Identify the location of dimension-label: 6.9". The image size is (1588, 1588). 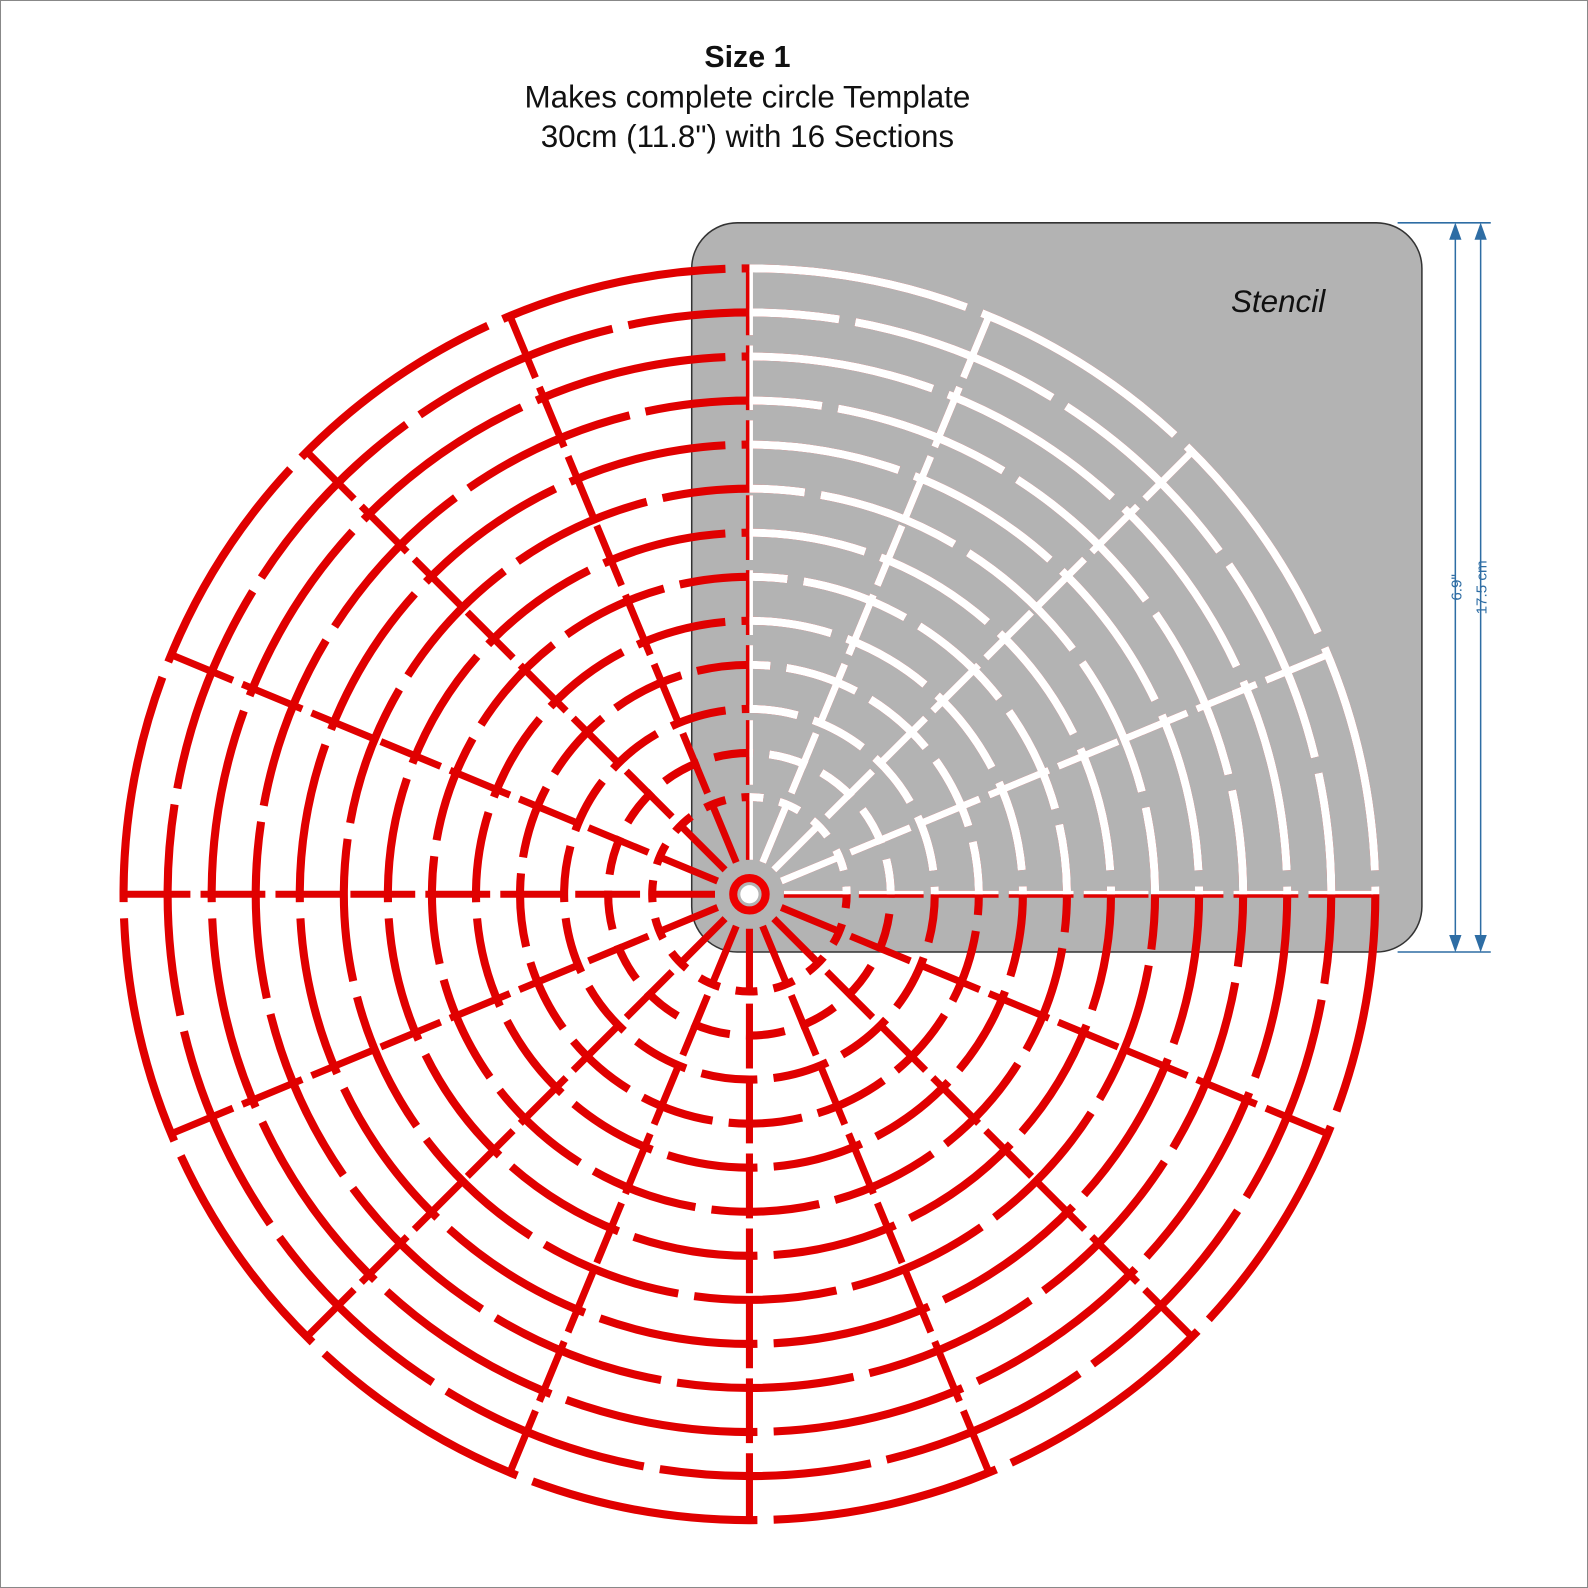
(1456, 587).